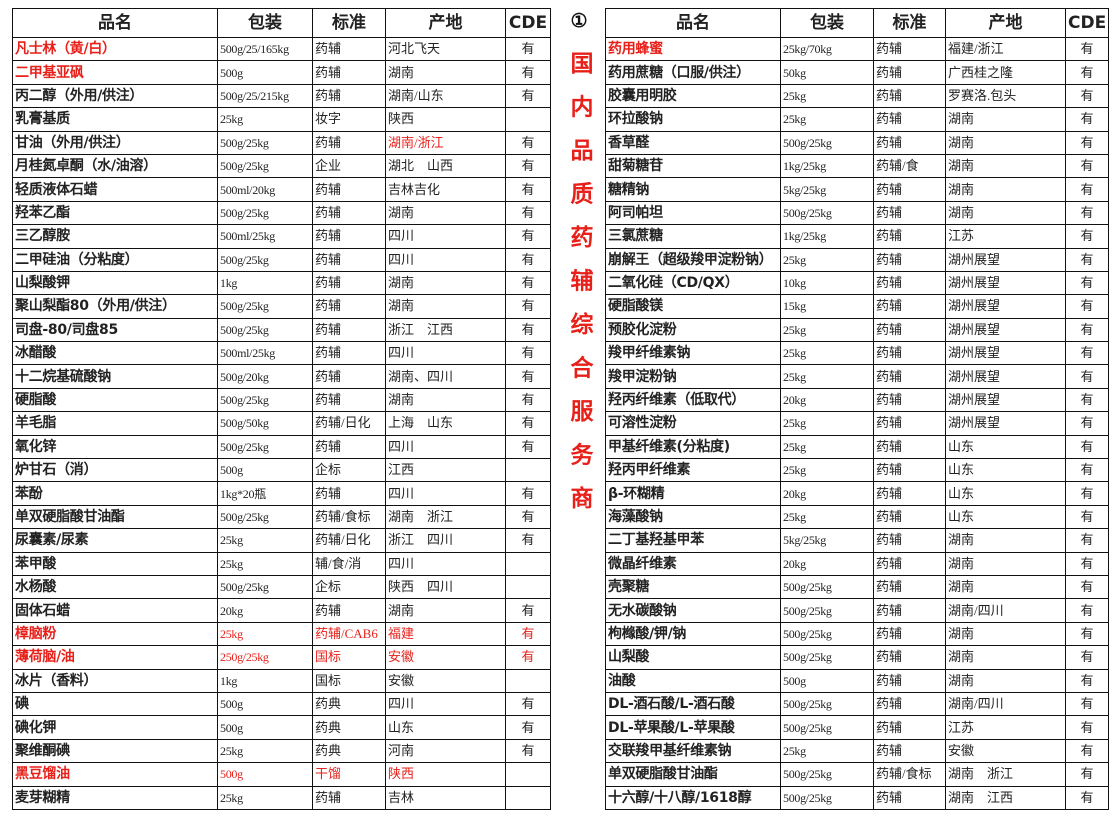  I want to click on table-row: 交联羧甲基纤维素钠 25kg 药辅 安徽有, so click(857, 751).